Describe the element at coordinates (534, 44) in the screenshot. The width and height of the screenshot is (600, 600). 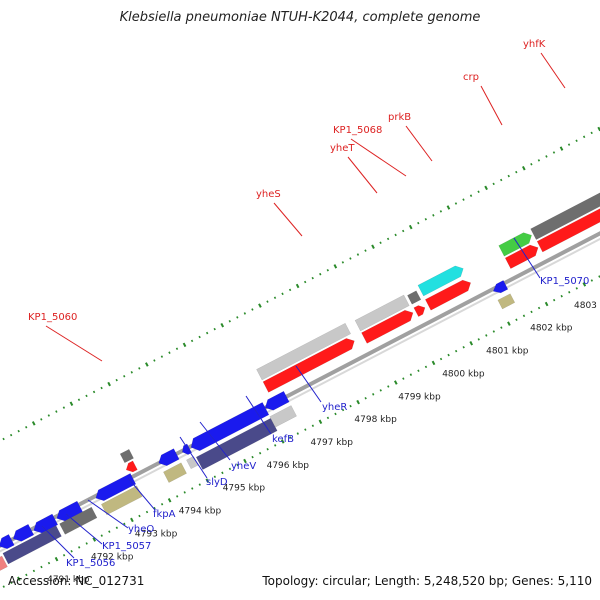
I see `gene-label-yhfK: yhfK` at that location.